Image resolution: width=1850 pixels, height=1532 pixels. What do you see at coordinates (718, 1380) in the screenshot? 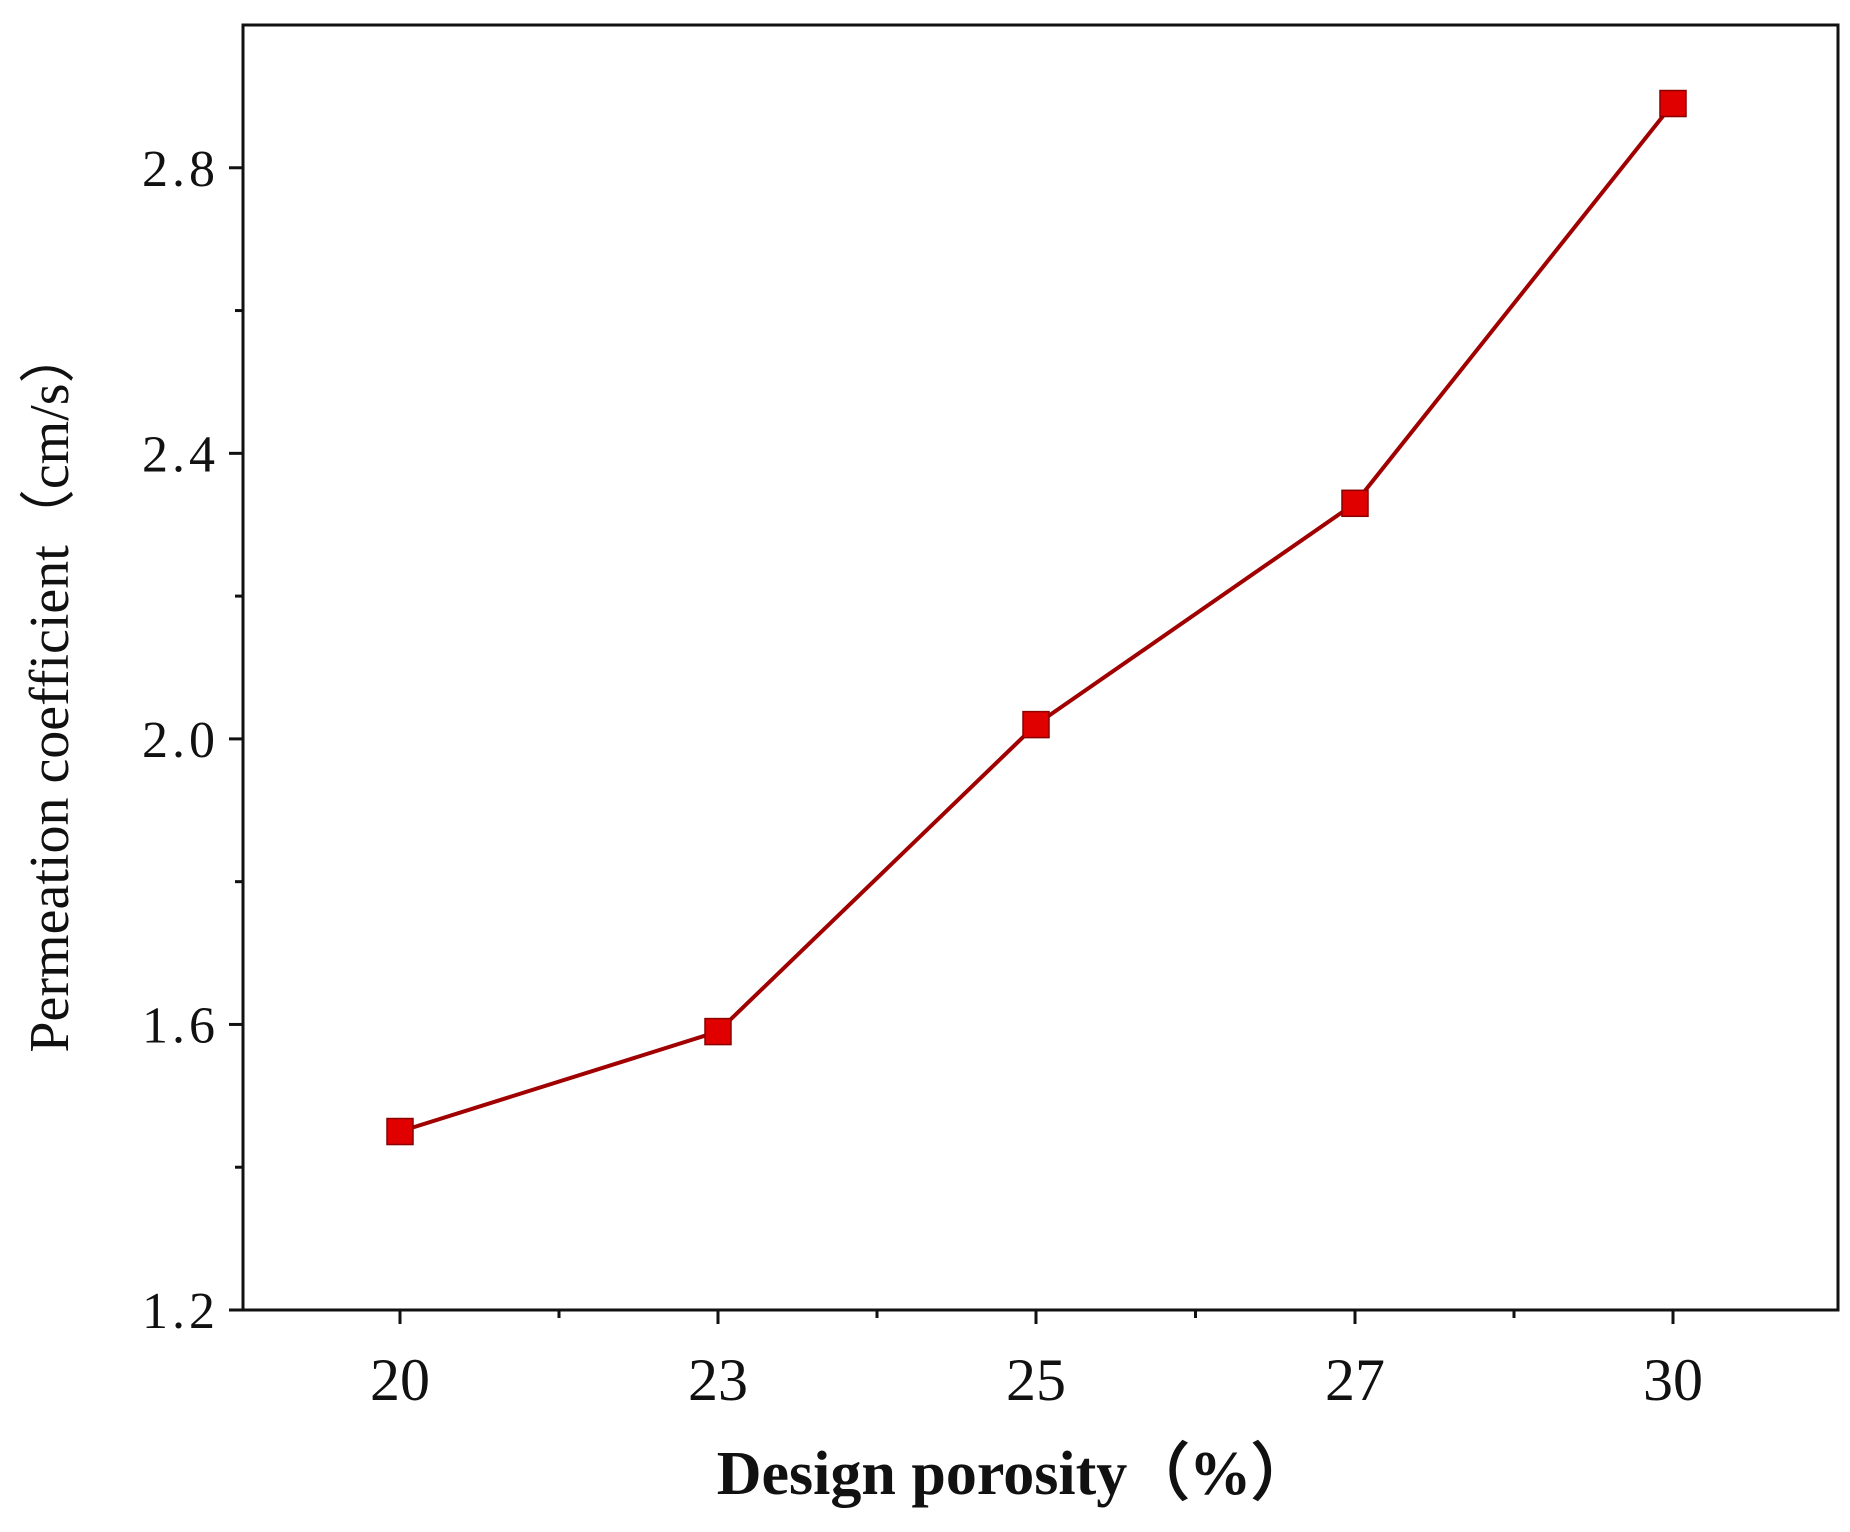
I see `x-tick-label: 23` at bounding box center [718, 1380].